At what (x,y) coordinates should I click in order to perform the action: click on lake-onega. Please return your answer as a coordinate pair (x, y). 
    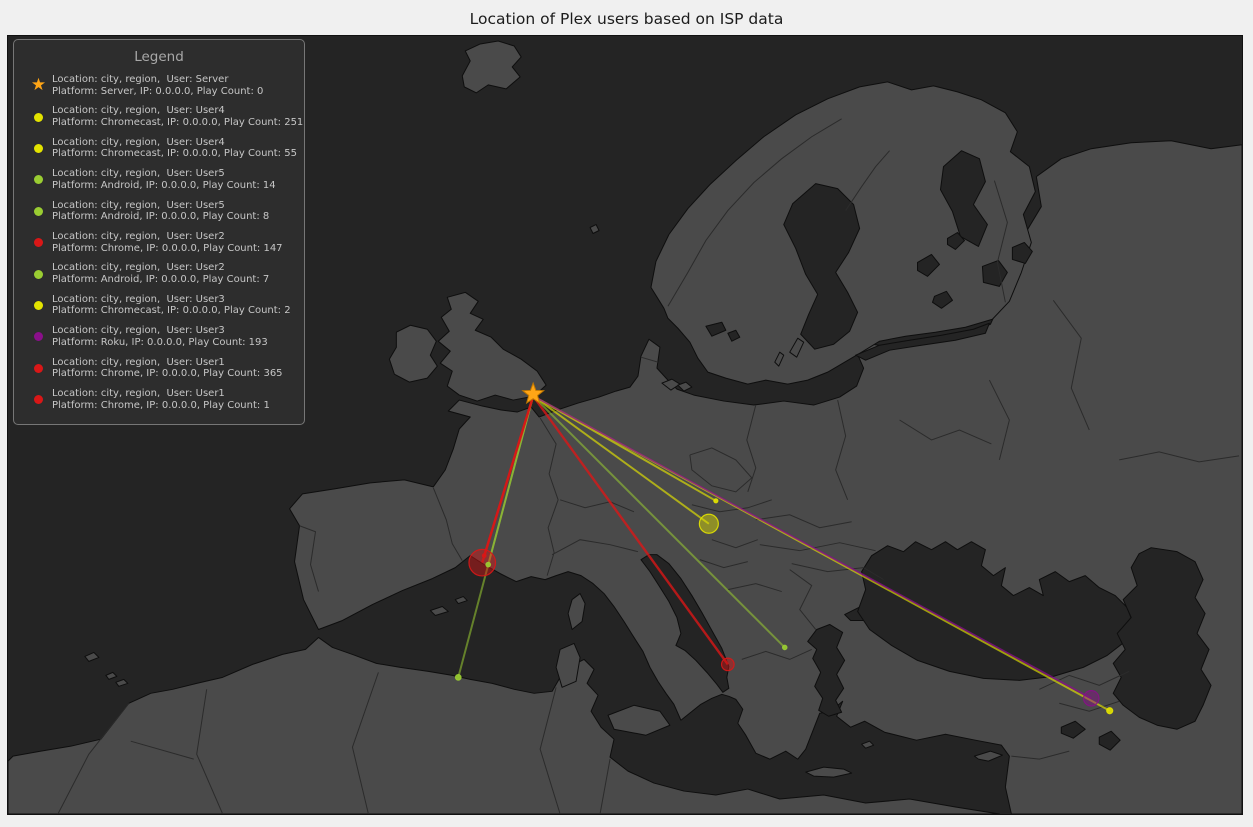
    Looking at the image, I should click on (1022, 252).